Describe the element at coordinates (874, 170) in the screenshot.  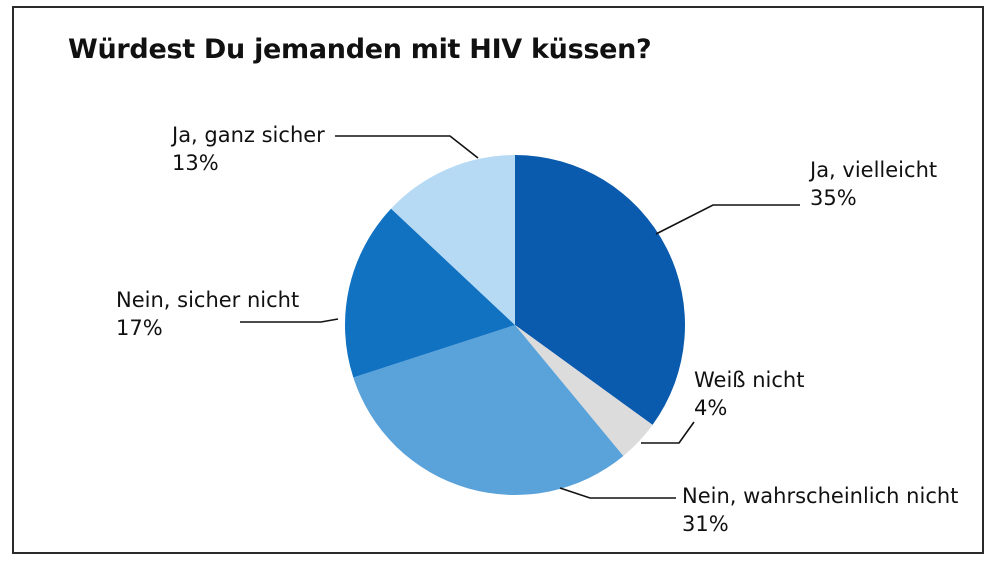
I see `slice-name: Ja, vielleicht` at that location.